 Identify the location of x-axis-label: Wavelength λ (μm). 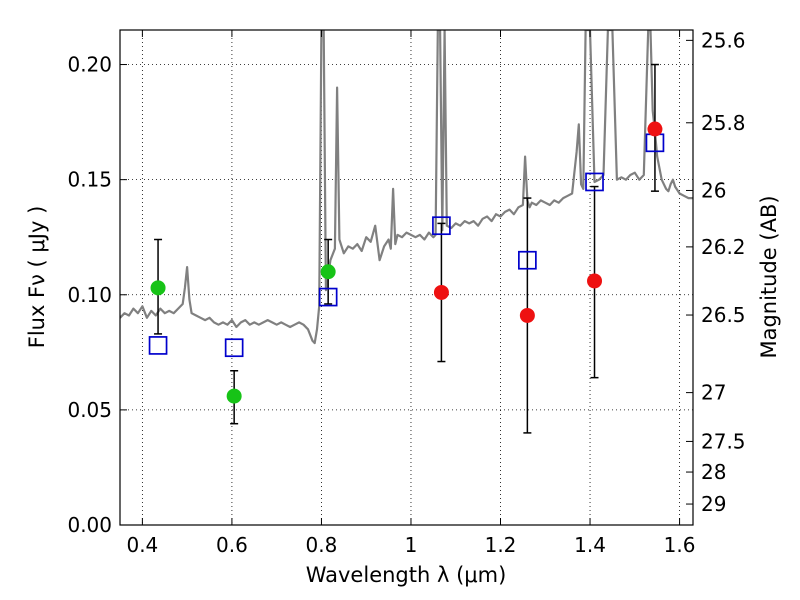
(406, 575).